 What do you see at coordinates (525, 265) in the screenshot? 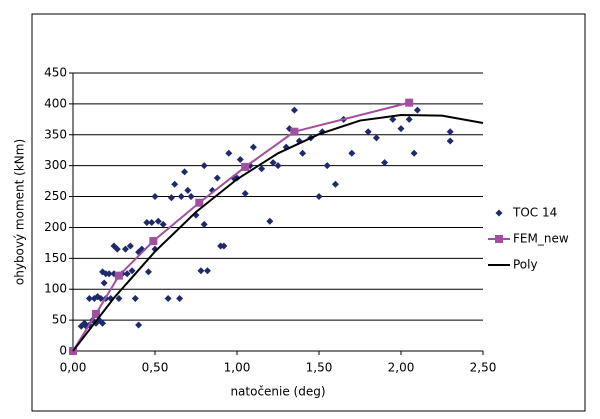
I see `legend-label: Poly` at bounding box center [525, 265].